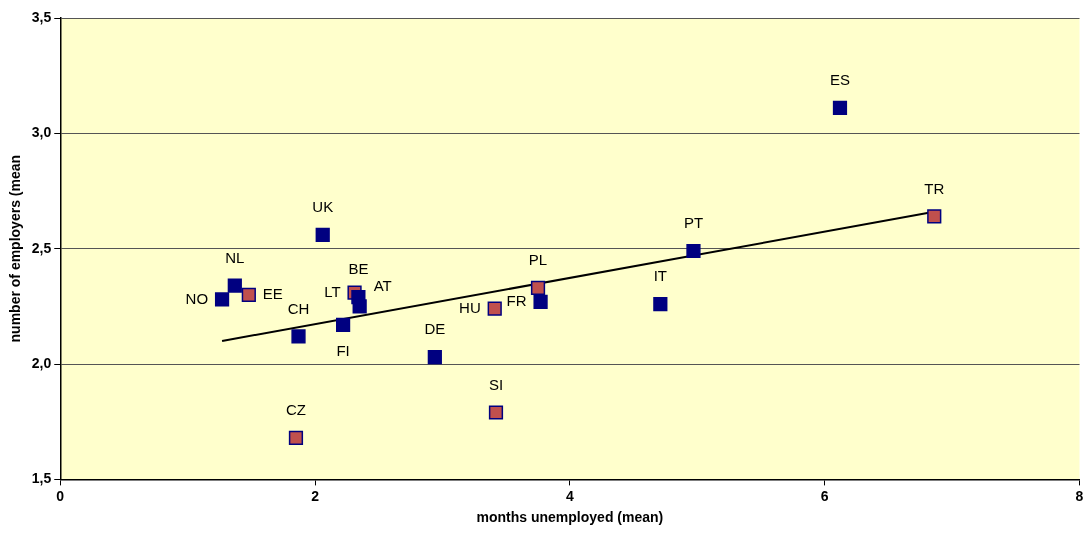 The width and height of the screenshot is (1090, 533). I want to click on x-tick-label: 4, so click(569, 495).